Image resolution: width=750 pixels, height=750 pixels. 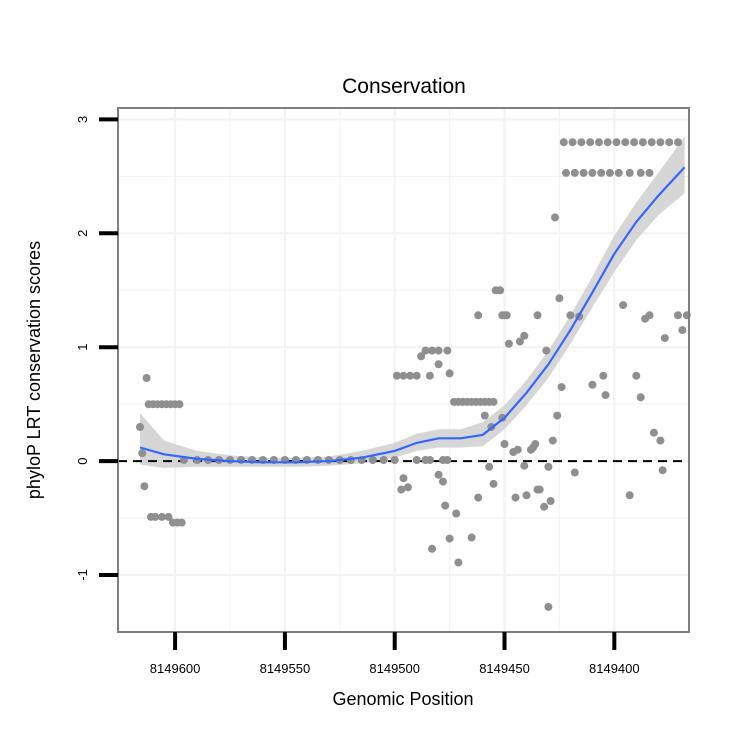 What do you see at coordinates (82, 233) in the screenshot?
I see `y-tick-label: 2` at bounding box center [82, 233].